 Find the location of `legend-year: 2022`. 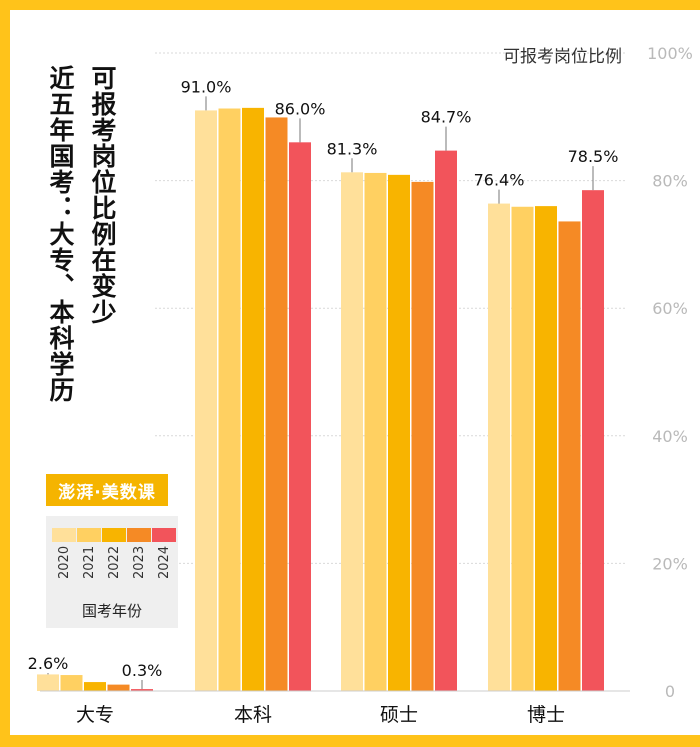

legend-year: 2022 is located at coordinates (114, 563).